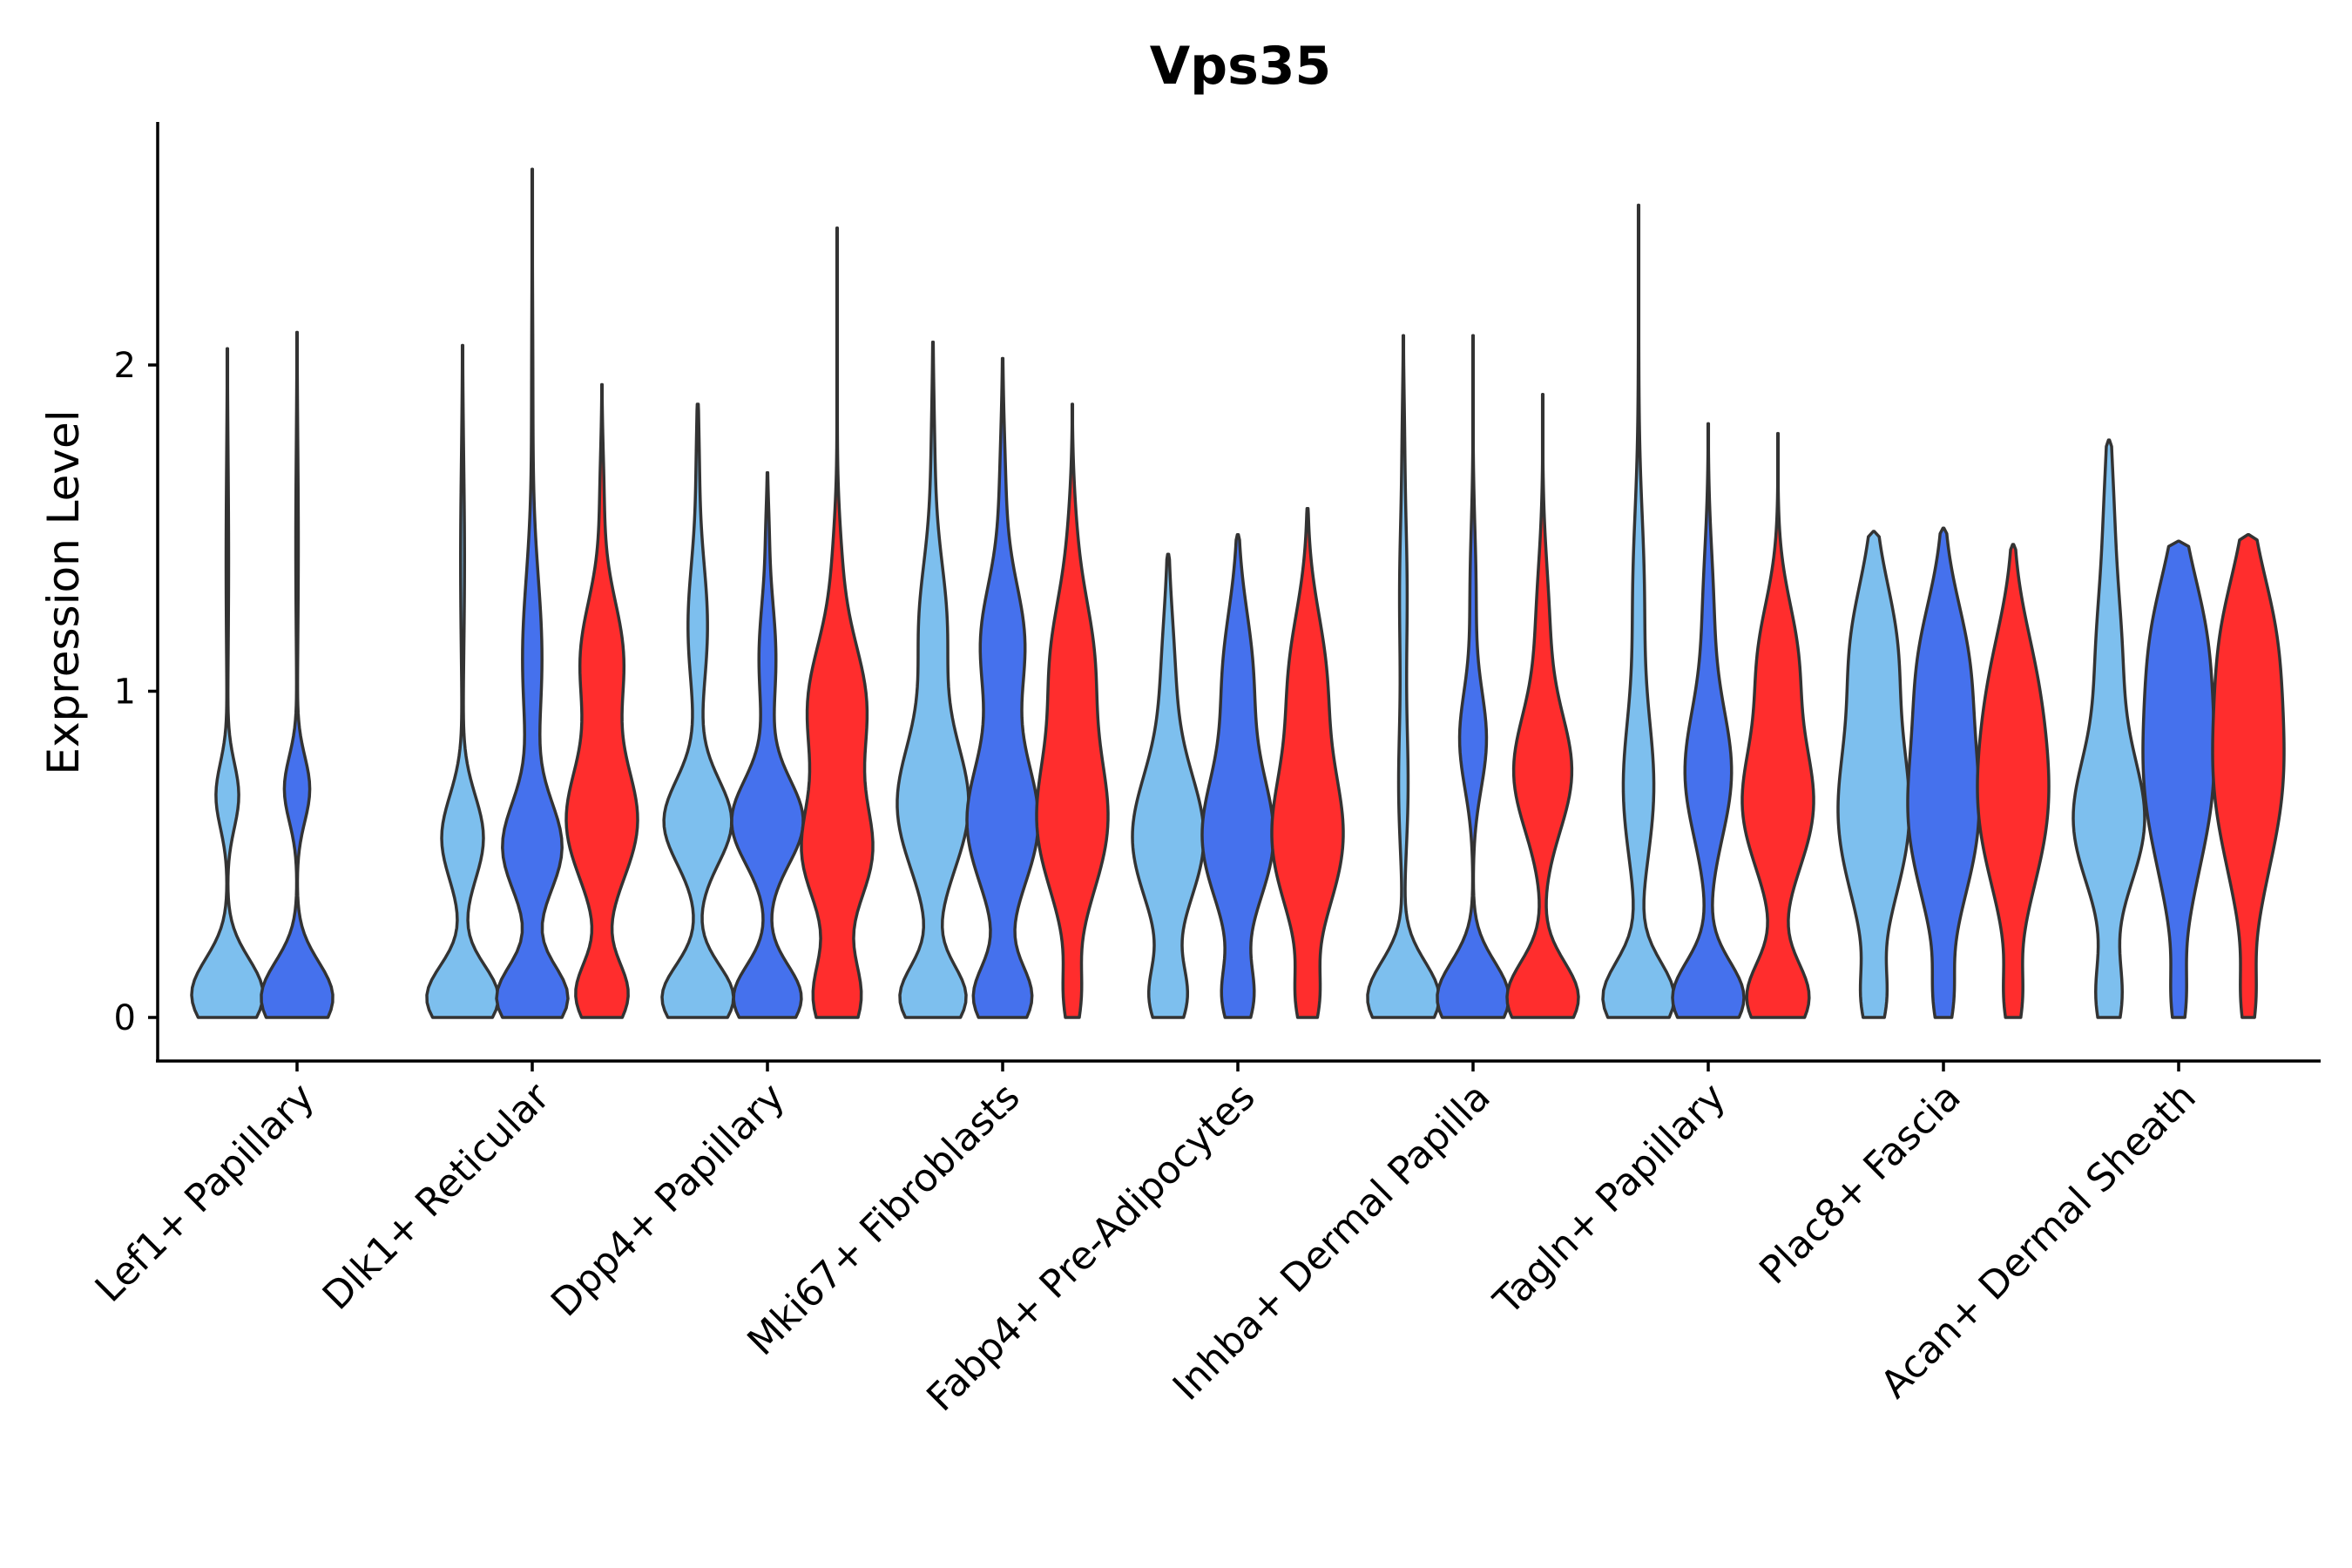  Describe the element at coordinates (1609, 1199) in the screenshot. I see `x-tick-label: Tagln+ Papillary` at that location.